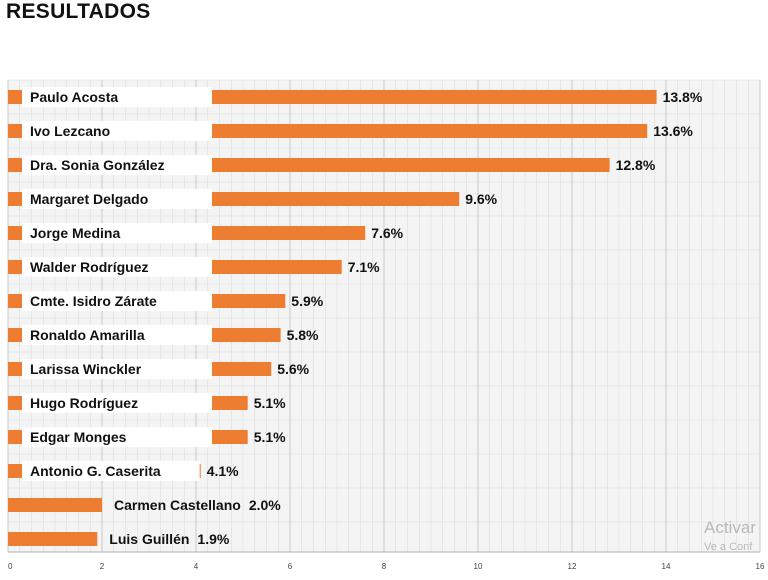 Image resolution: width=768 pixels, height=580 pixels. Describe the element at coordinates (384, 566) in the screenshot. I see `x-tick-label: 8` at that location.